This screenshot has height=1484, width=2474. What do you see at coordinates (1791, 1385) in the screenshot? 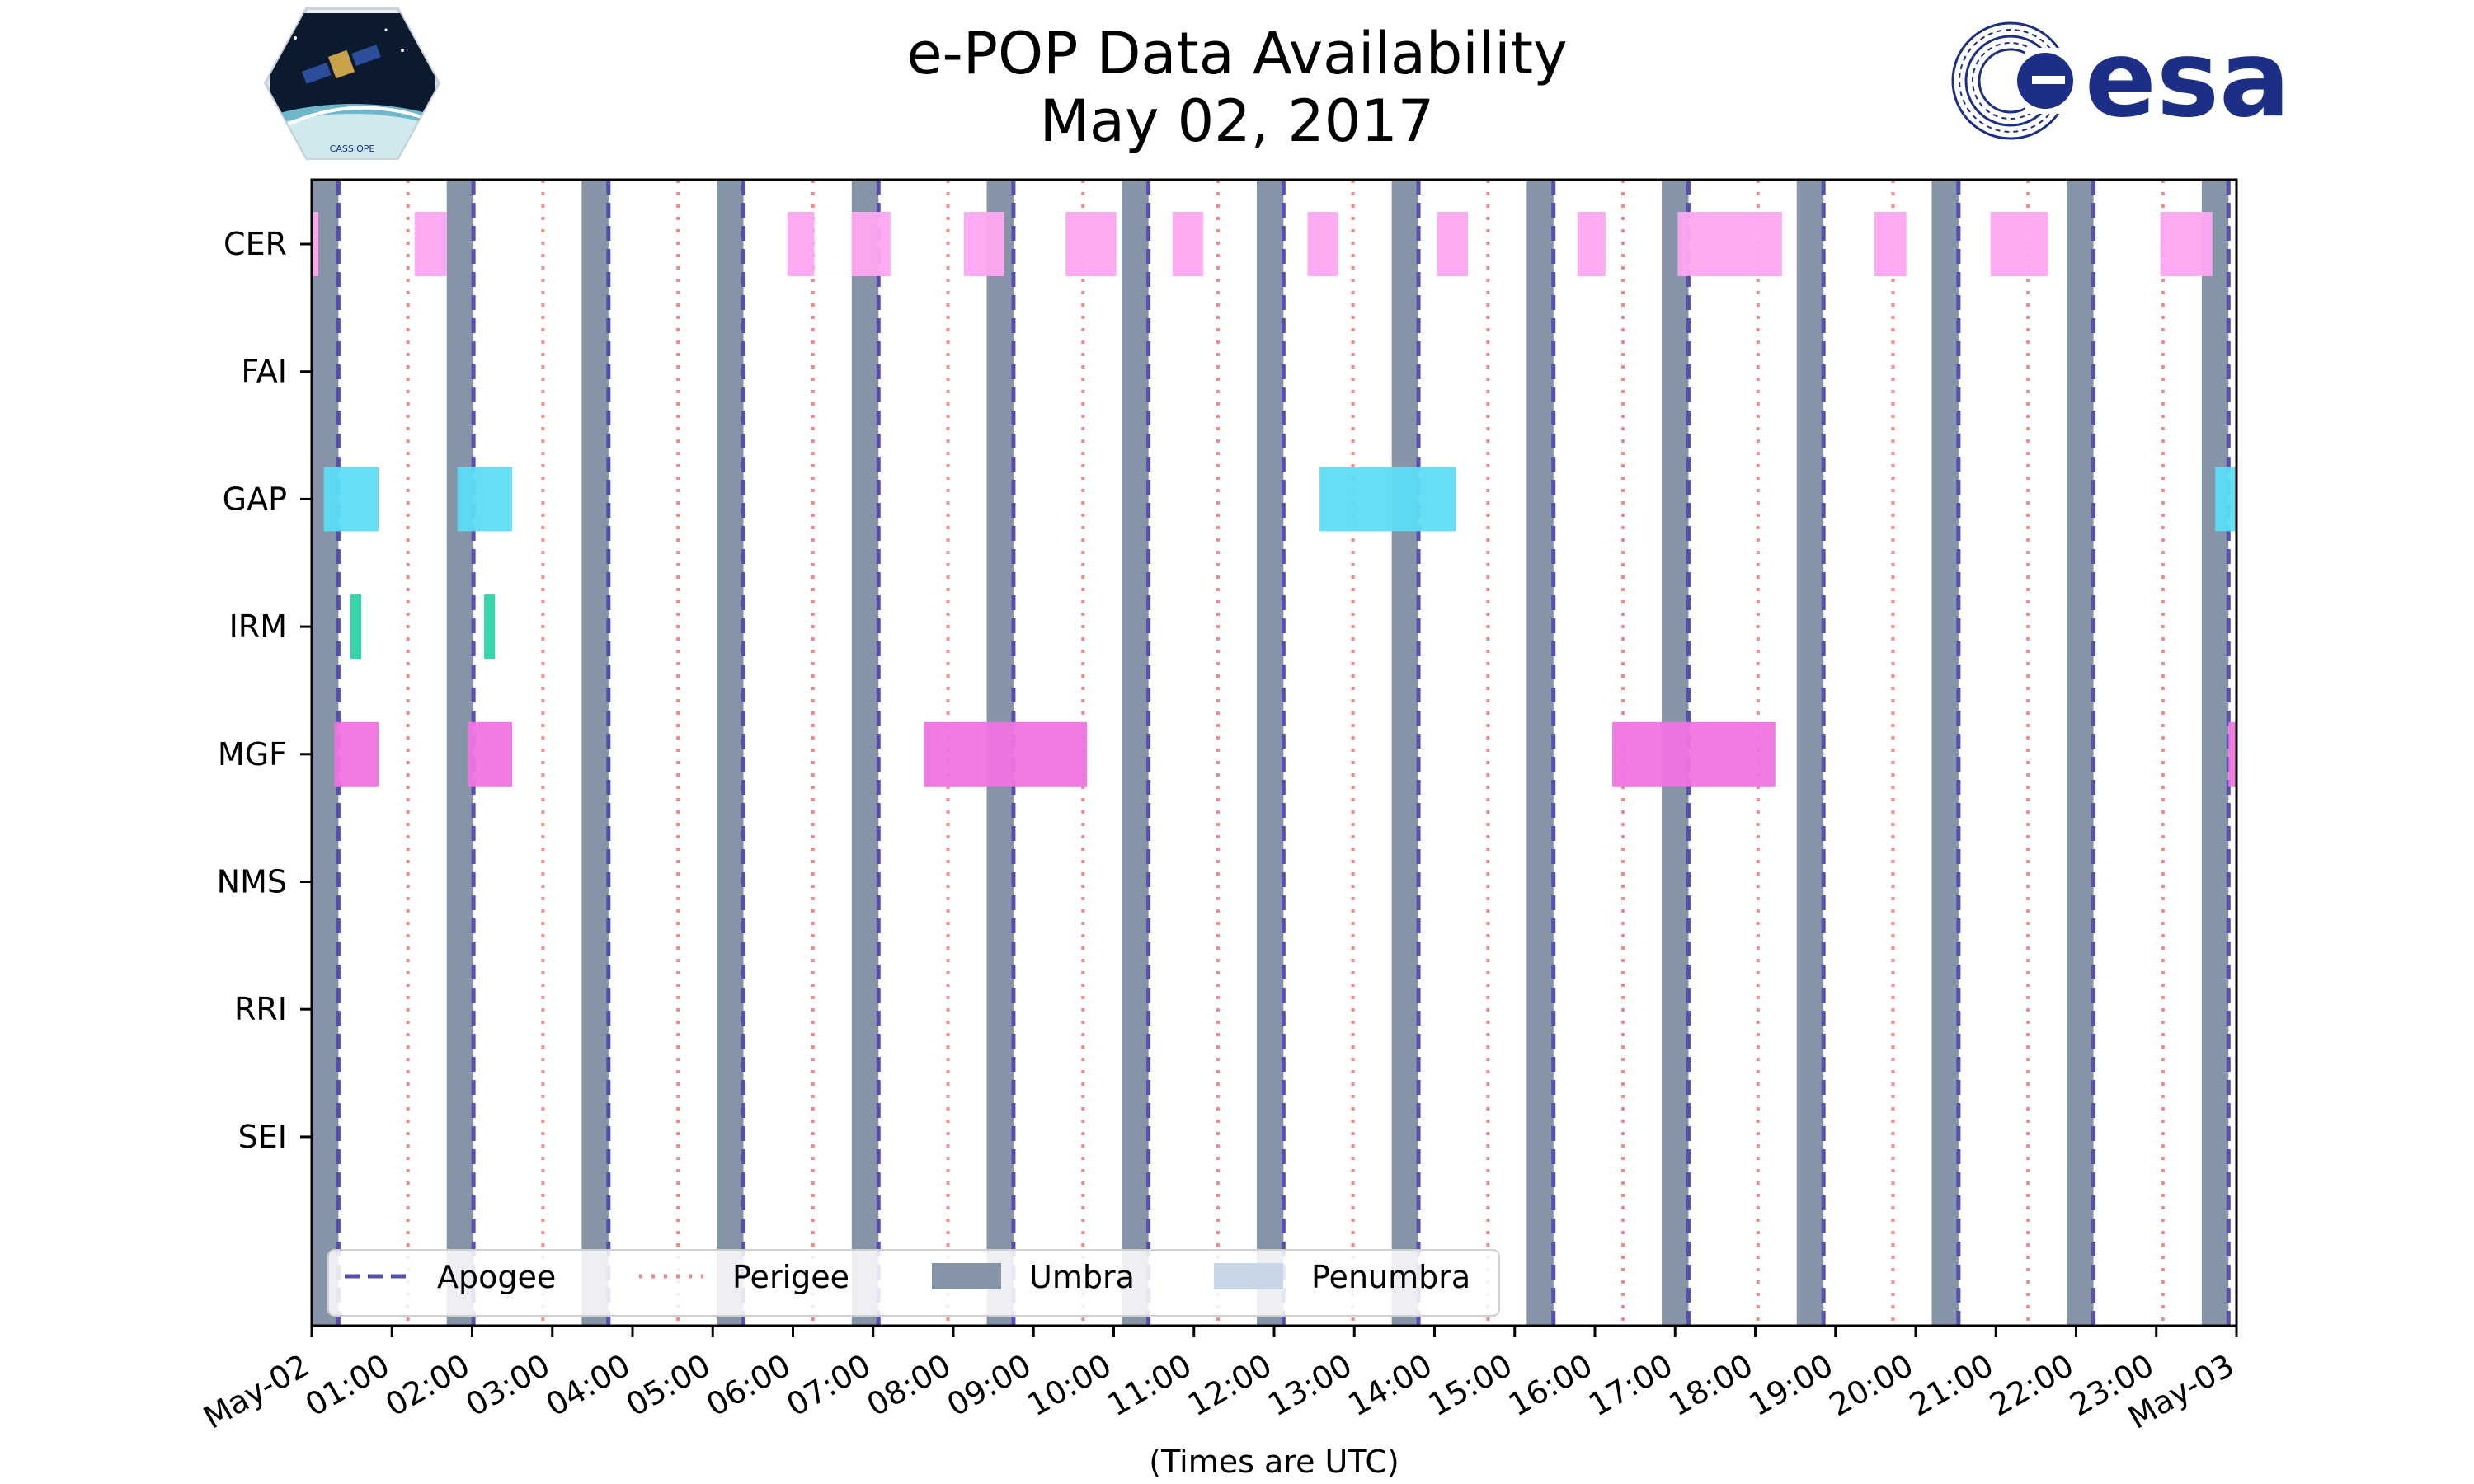
I see `x-tick-label: 19:00` at bounding box center [1791, 1385].